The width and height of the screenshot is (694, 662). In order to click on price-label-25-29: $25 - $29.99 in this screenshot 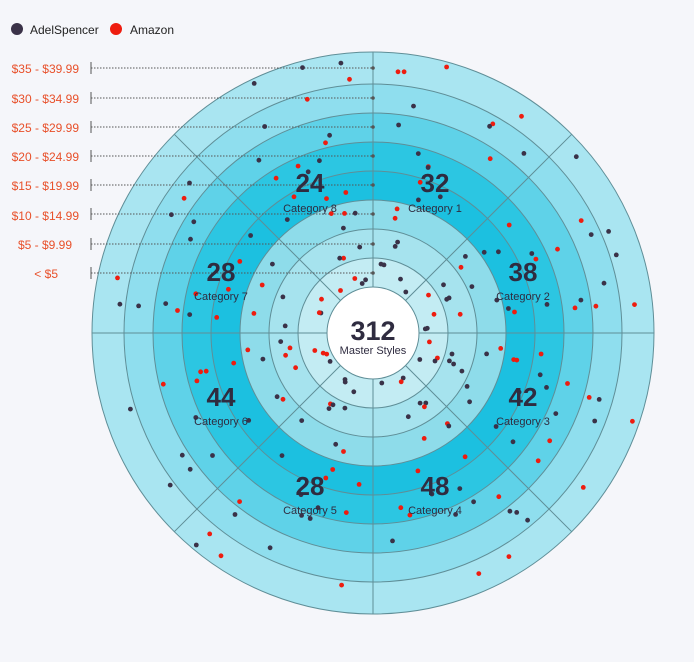, I will do `click(46, 128)`.